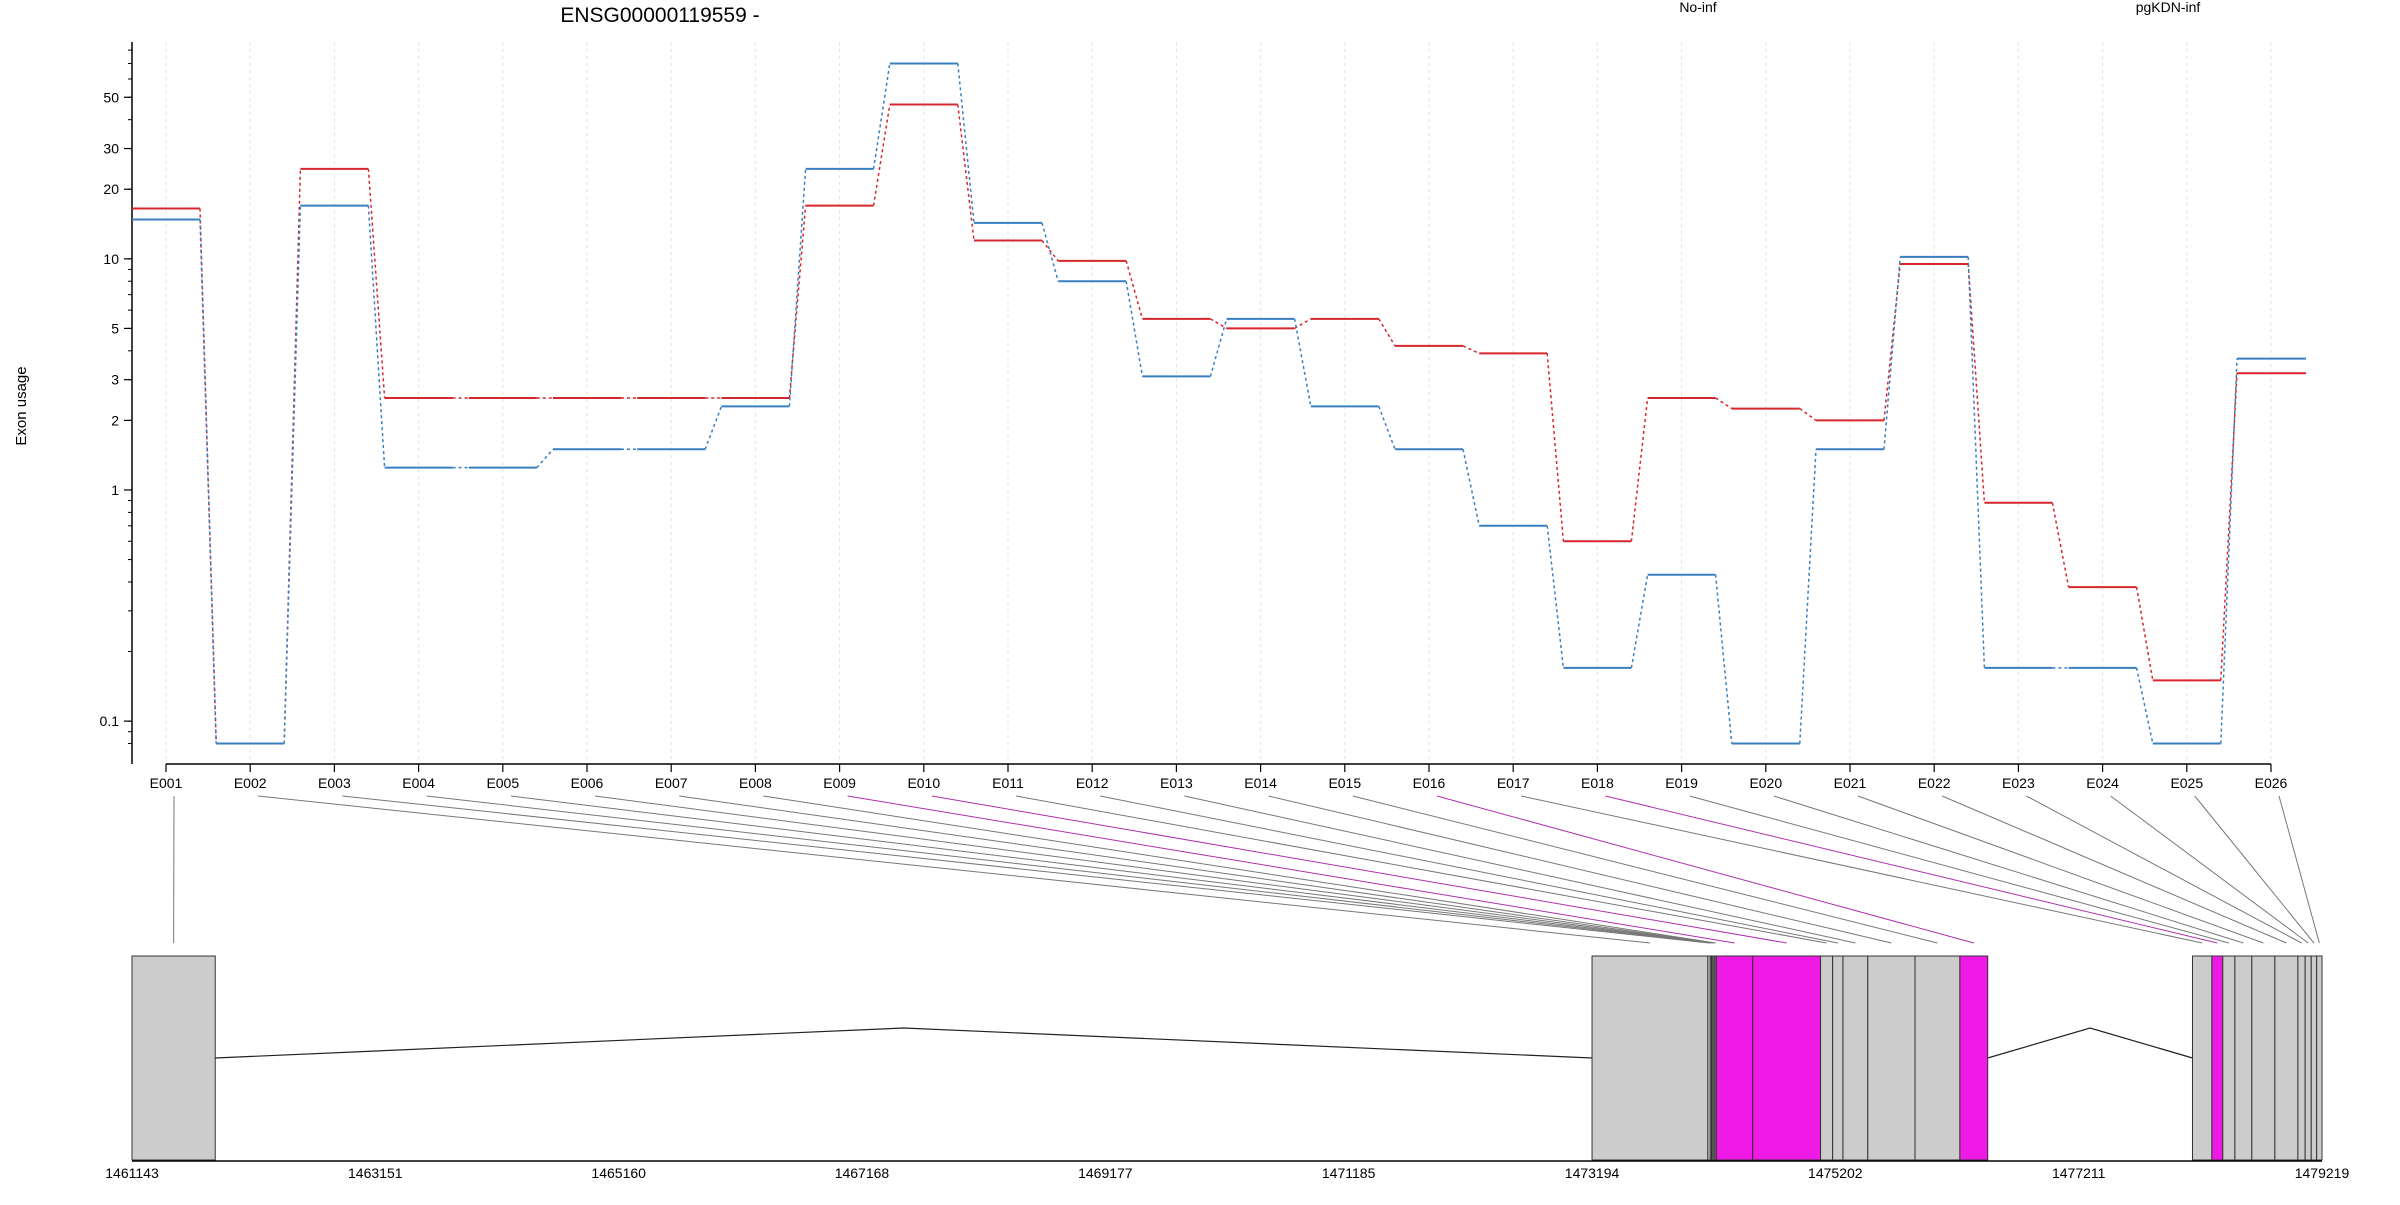  Describe the element at coordinates (111, 189) in the screenshot. I see `y-tick-label: 20` at that location.